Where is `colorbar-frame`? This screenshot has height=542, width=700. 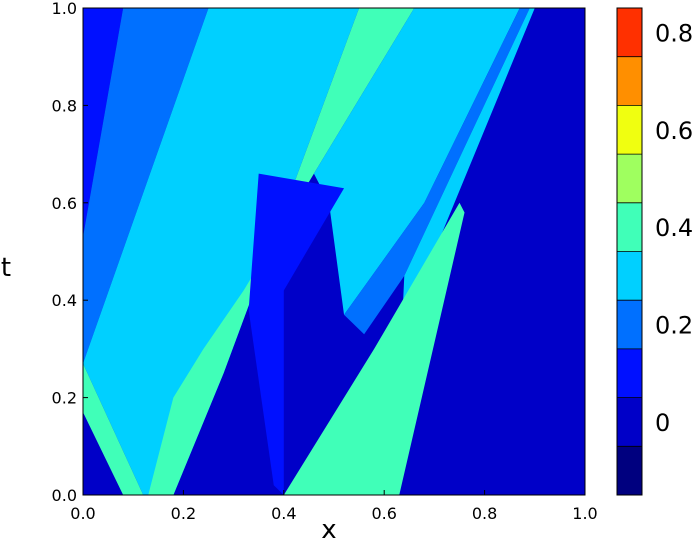
colorbar-frame is located at coordinates (629, 251).